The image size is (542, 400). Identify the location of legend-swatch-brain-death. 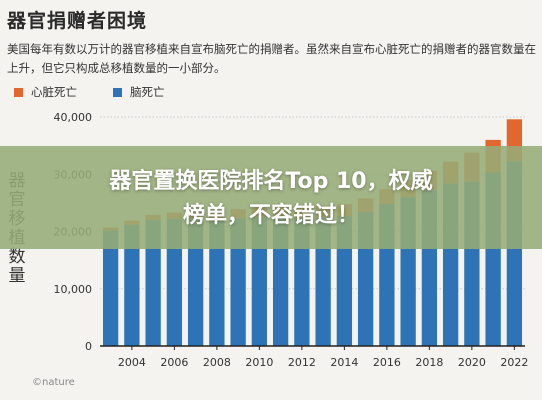
(117, 92).